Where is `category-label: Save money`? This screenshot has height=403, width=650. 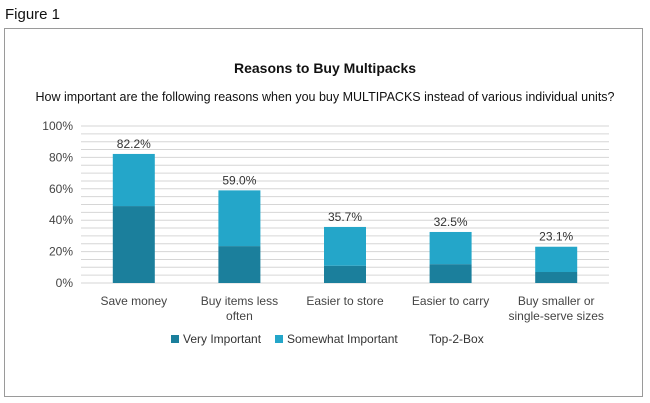 category-label: Save money is located at coordinates (133, 301).